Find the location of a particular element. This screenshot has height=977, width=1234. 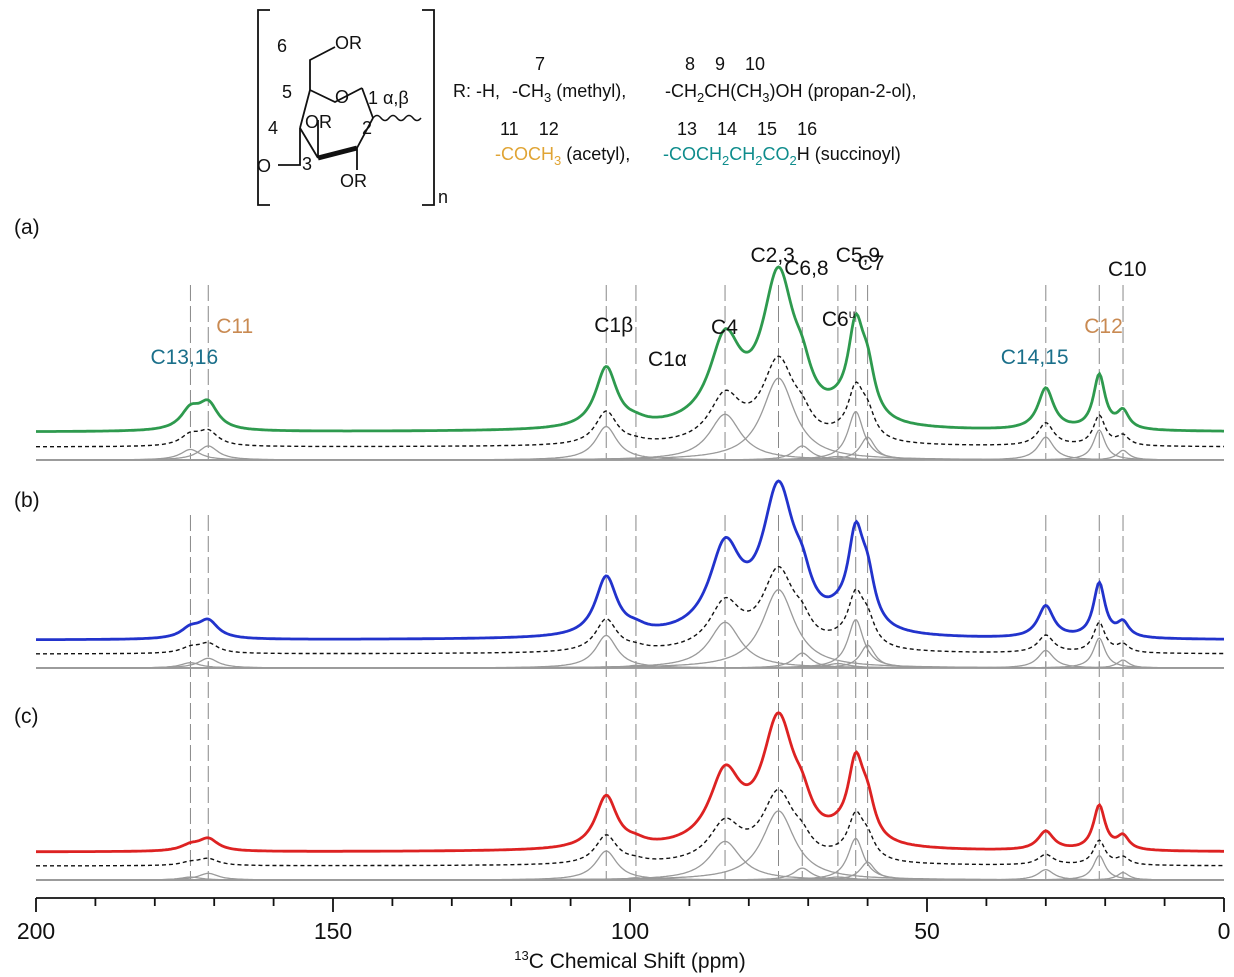

x-tick-label: 50 is located at coordinates (927, 931).